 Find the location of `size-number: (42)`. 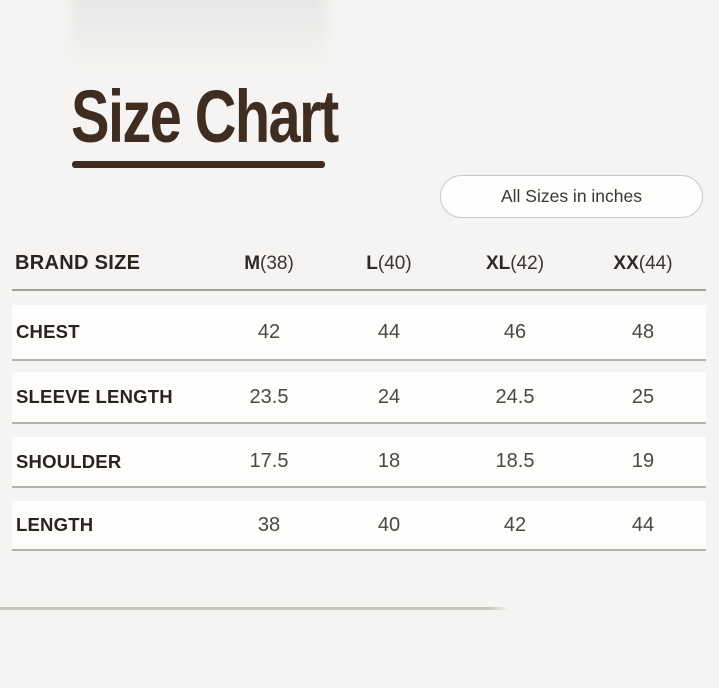

size-number: (42) is located at coordinates (527, 263).